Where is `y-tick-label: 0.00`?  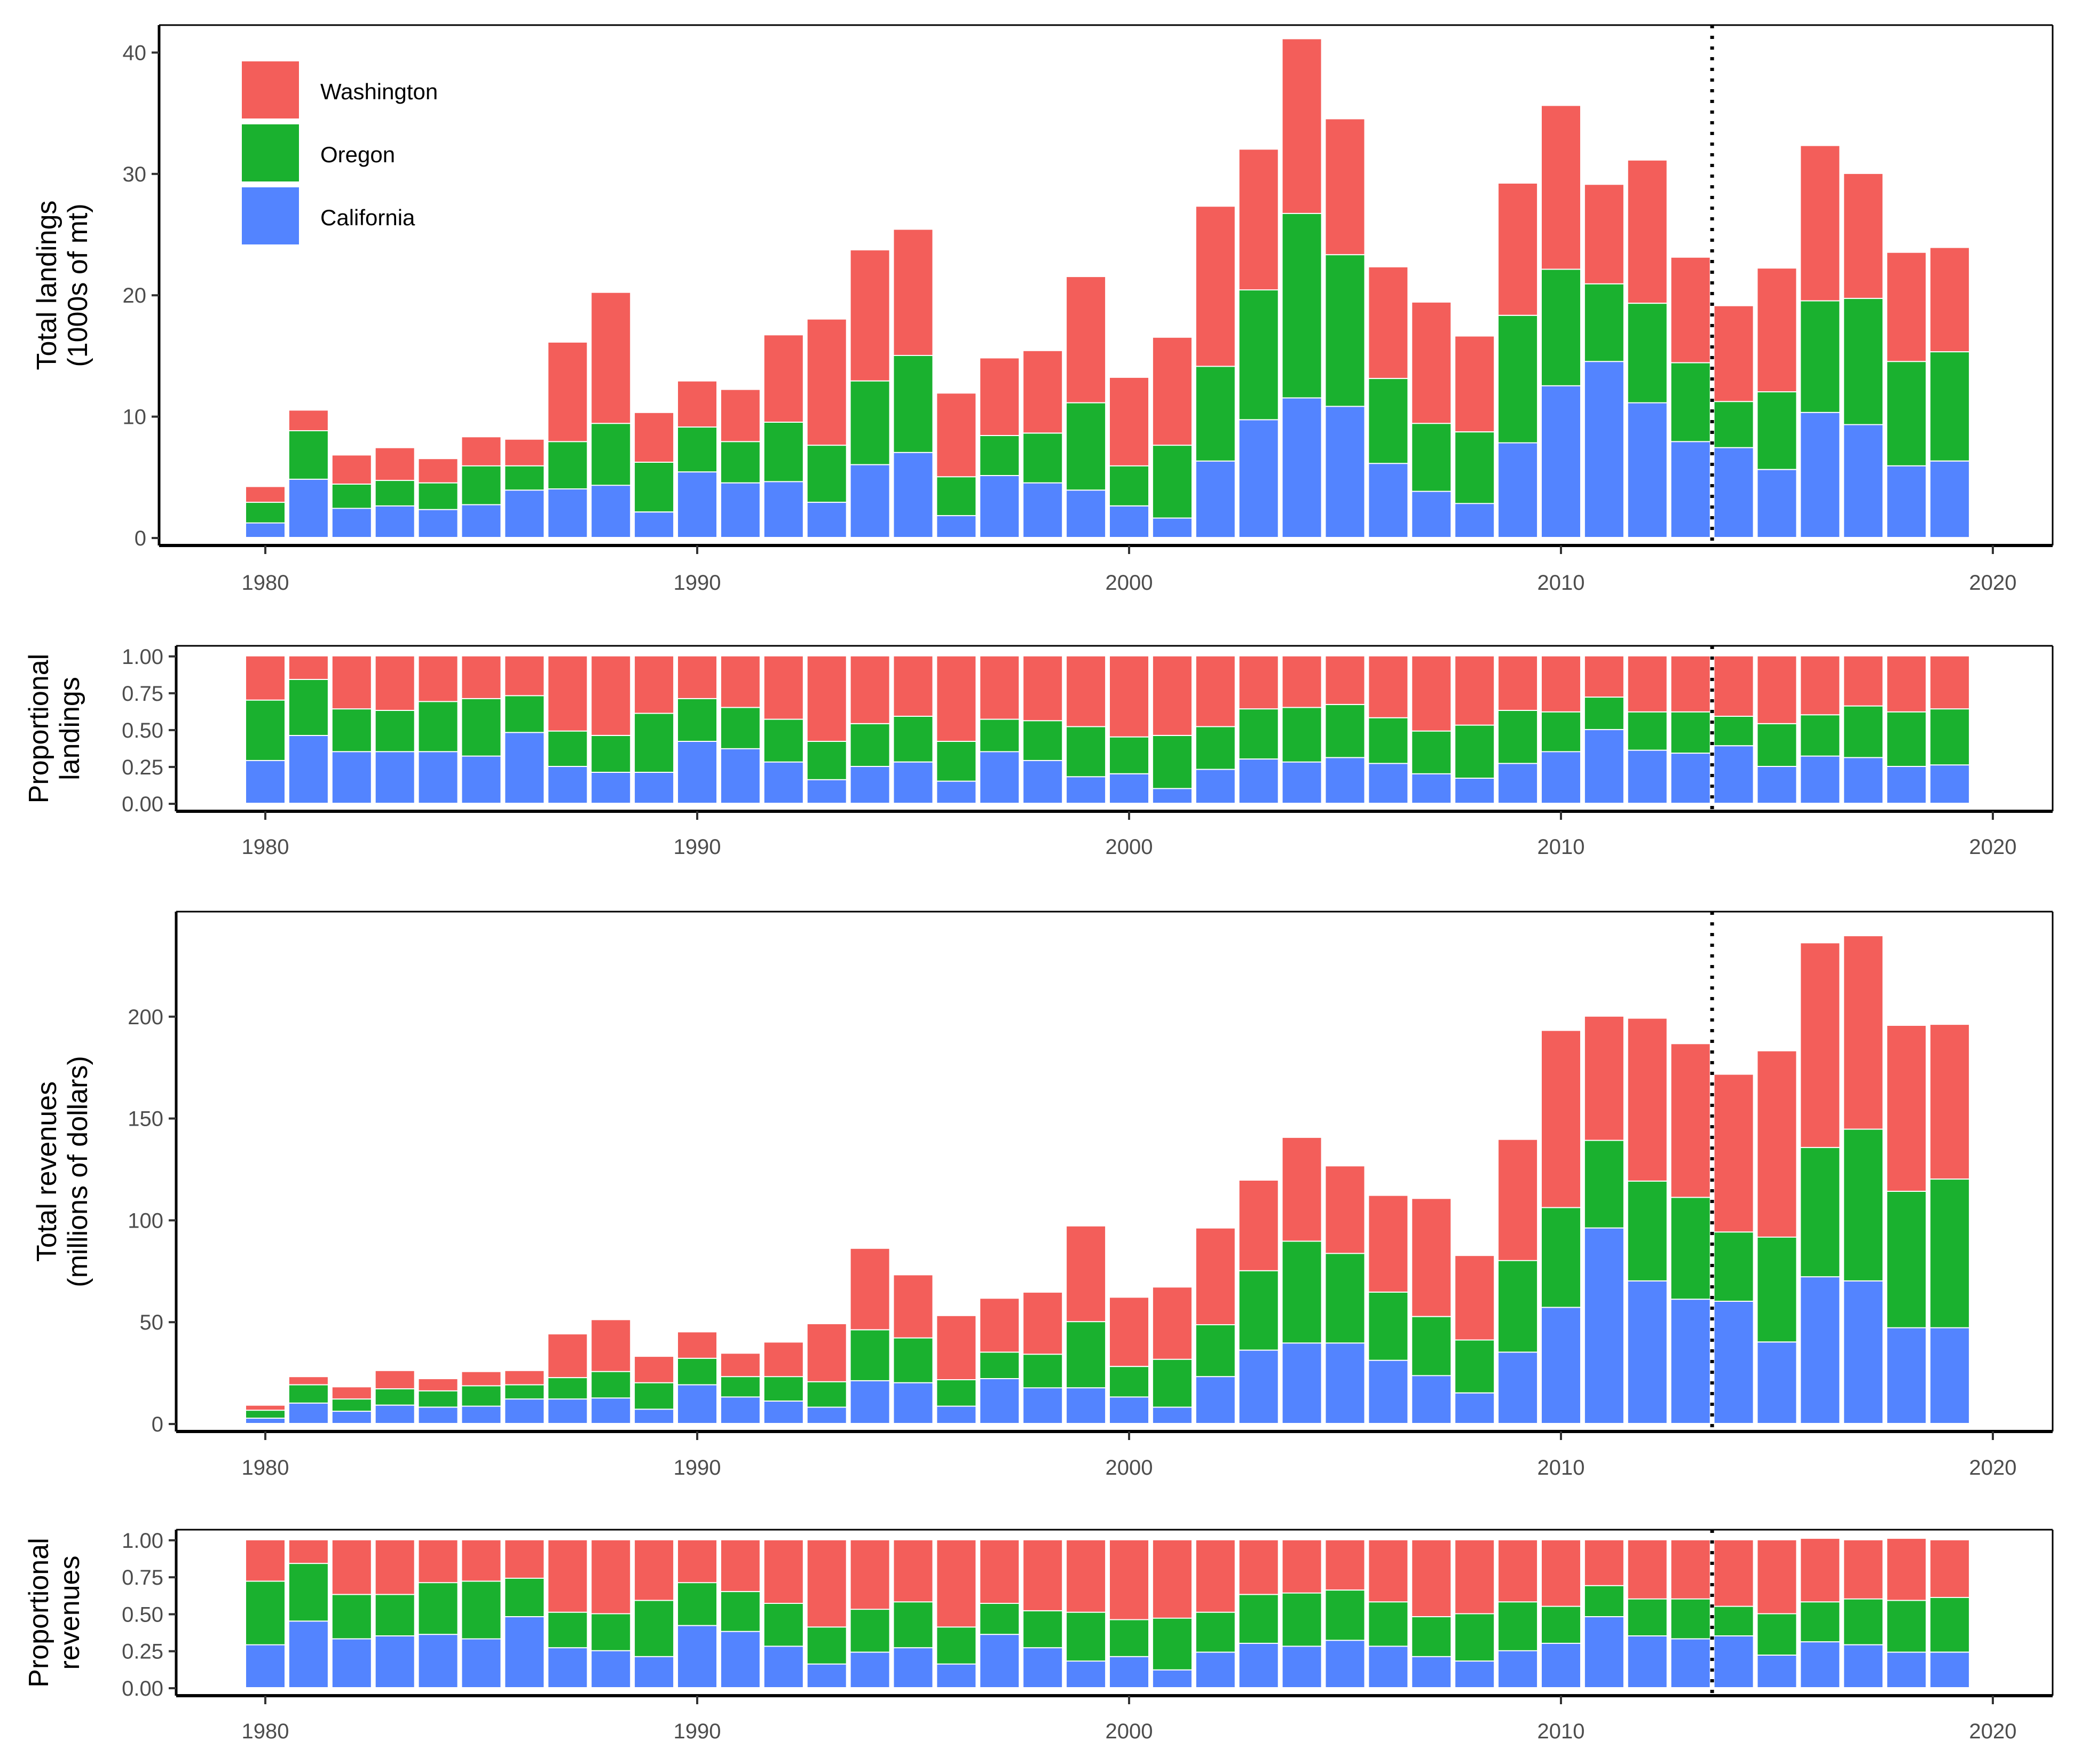
y-tick-label: 0.00 is located at coordinates (142, 1688).